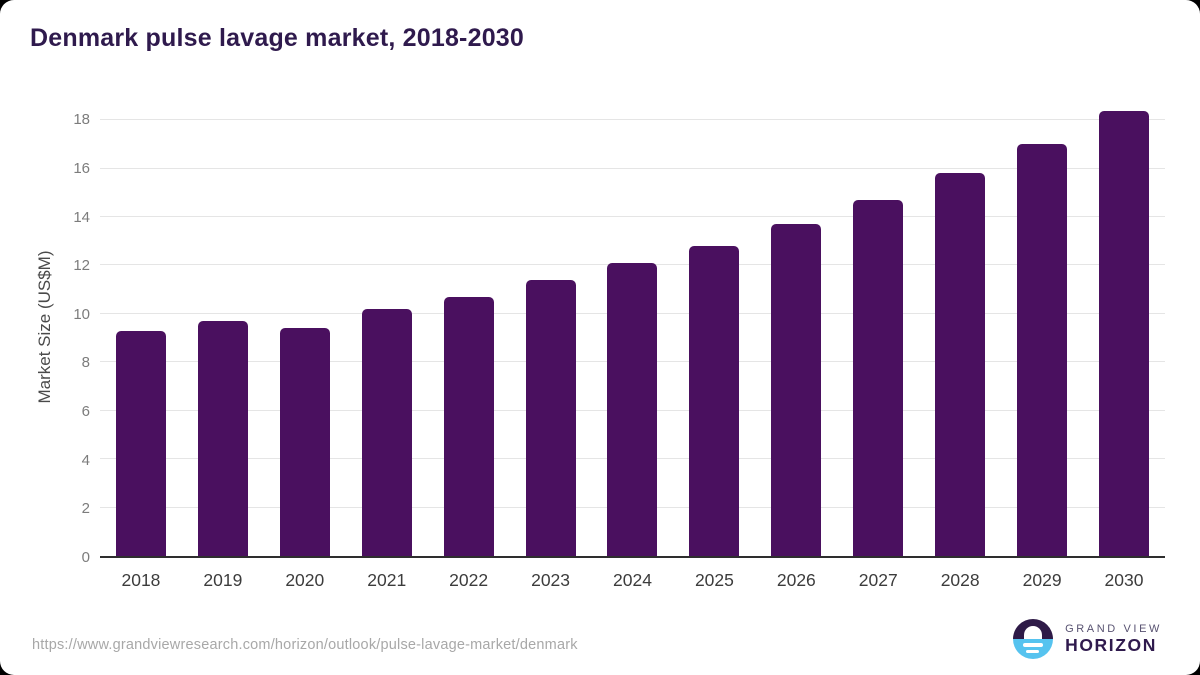  Describe the element at coordinates (222, 438) in the screenshot. I see `bar-2019` at that location.